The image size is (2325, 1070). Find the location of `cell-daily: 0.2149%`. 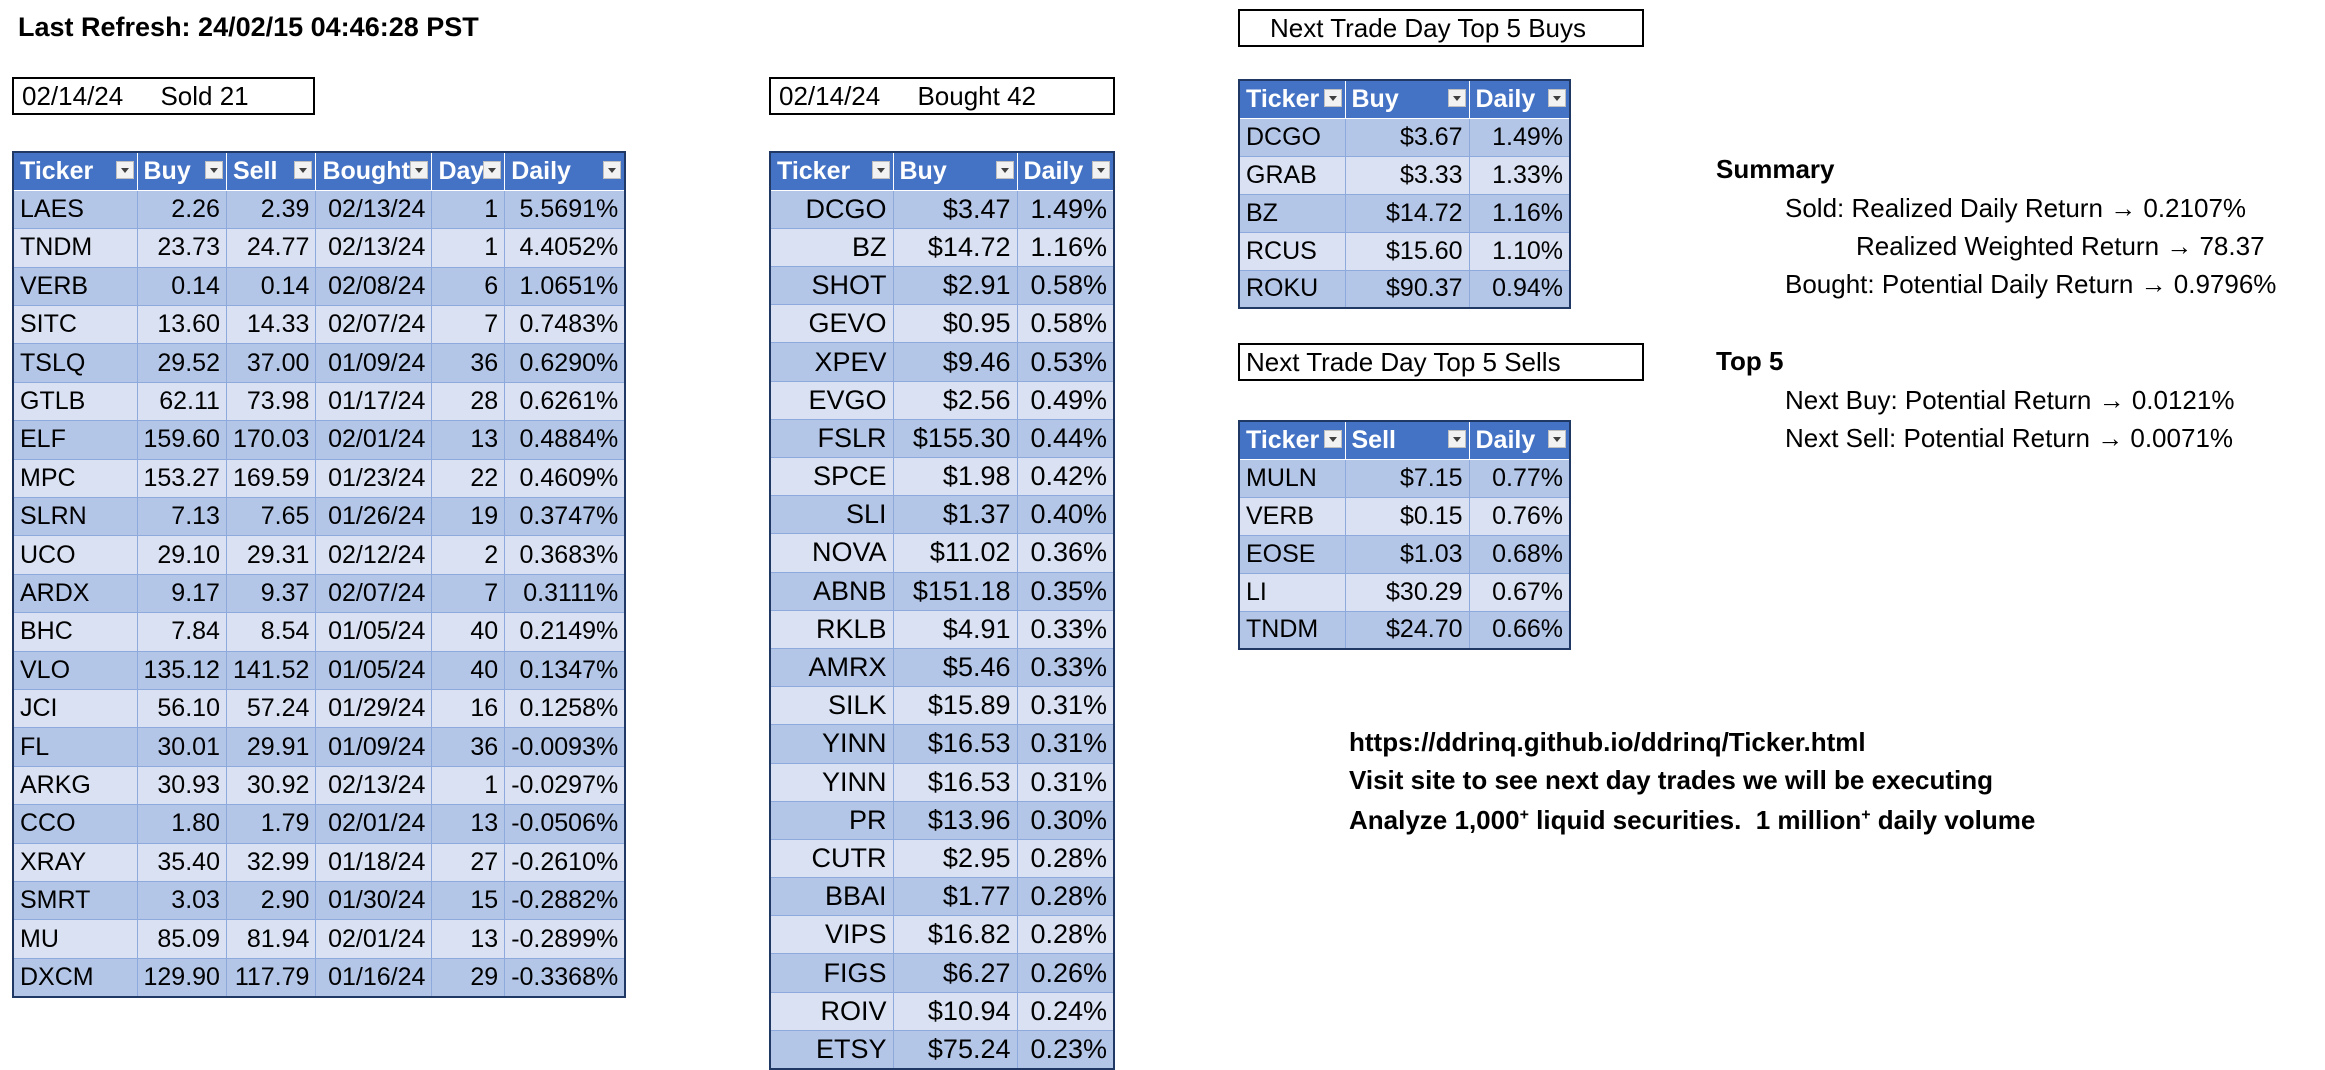

cell-daily: 0.2149% is located at coordinates (565, 632).